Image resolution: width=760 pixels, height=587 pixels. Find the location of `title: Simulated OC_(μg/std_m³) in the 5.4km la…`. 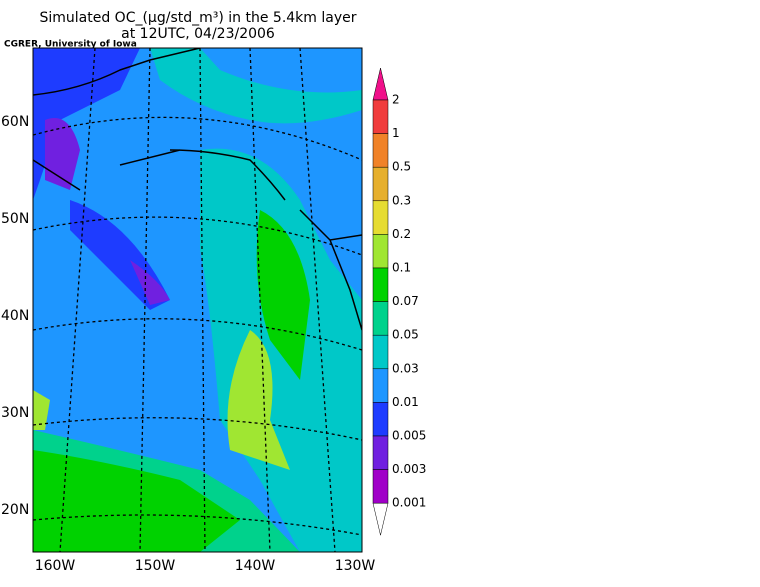

title: Simulated OC_(μg/std_m³) in the 5.4km la… is located at coordinates (197, 18).